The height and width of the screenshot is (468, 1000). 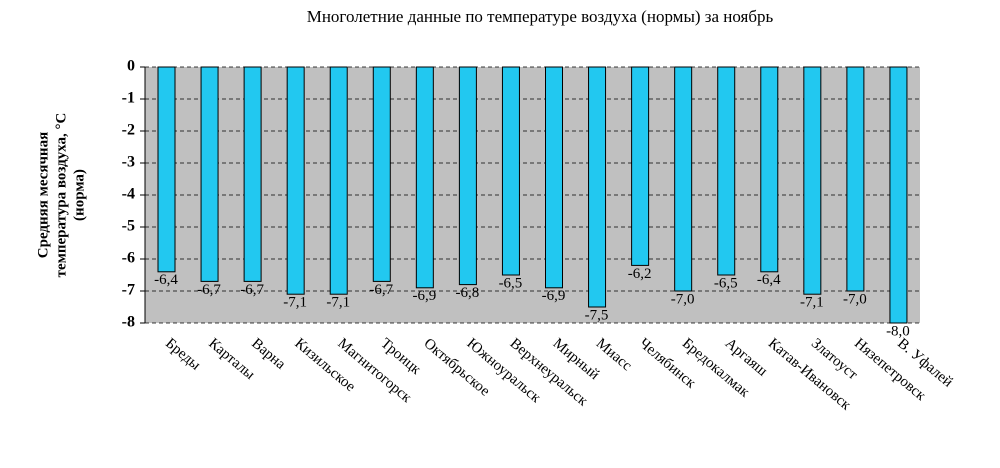 I want to click on y-tick-label: -7, so click(x=128, y=290).